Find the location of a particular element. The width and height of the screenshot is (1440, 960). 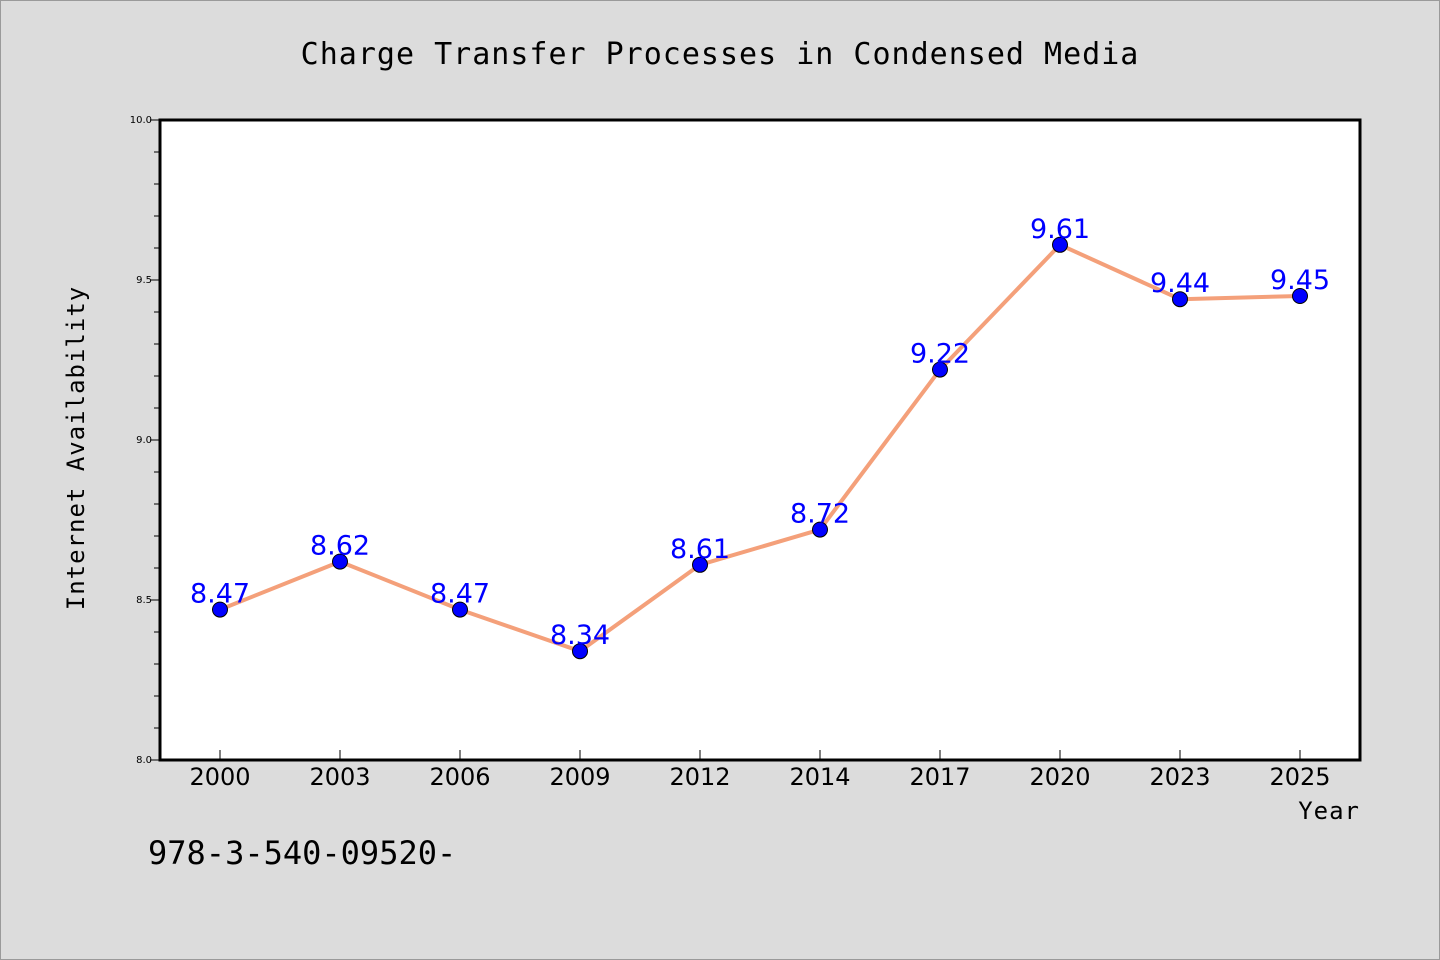

data-label: 8.61 is located at coordinates (700, 549).